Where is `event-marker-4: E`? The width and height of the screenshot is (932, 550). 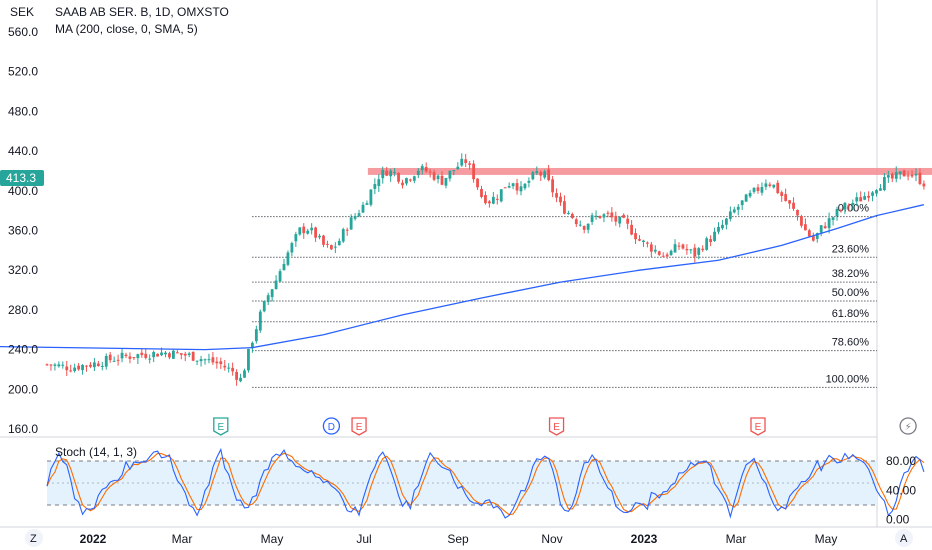 event-marker-4: E is located at coordinates (758, 426).